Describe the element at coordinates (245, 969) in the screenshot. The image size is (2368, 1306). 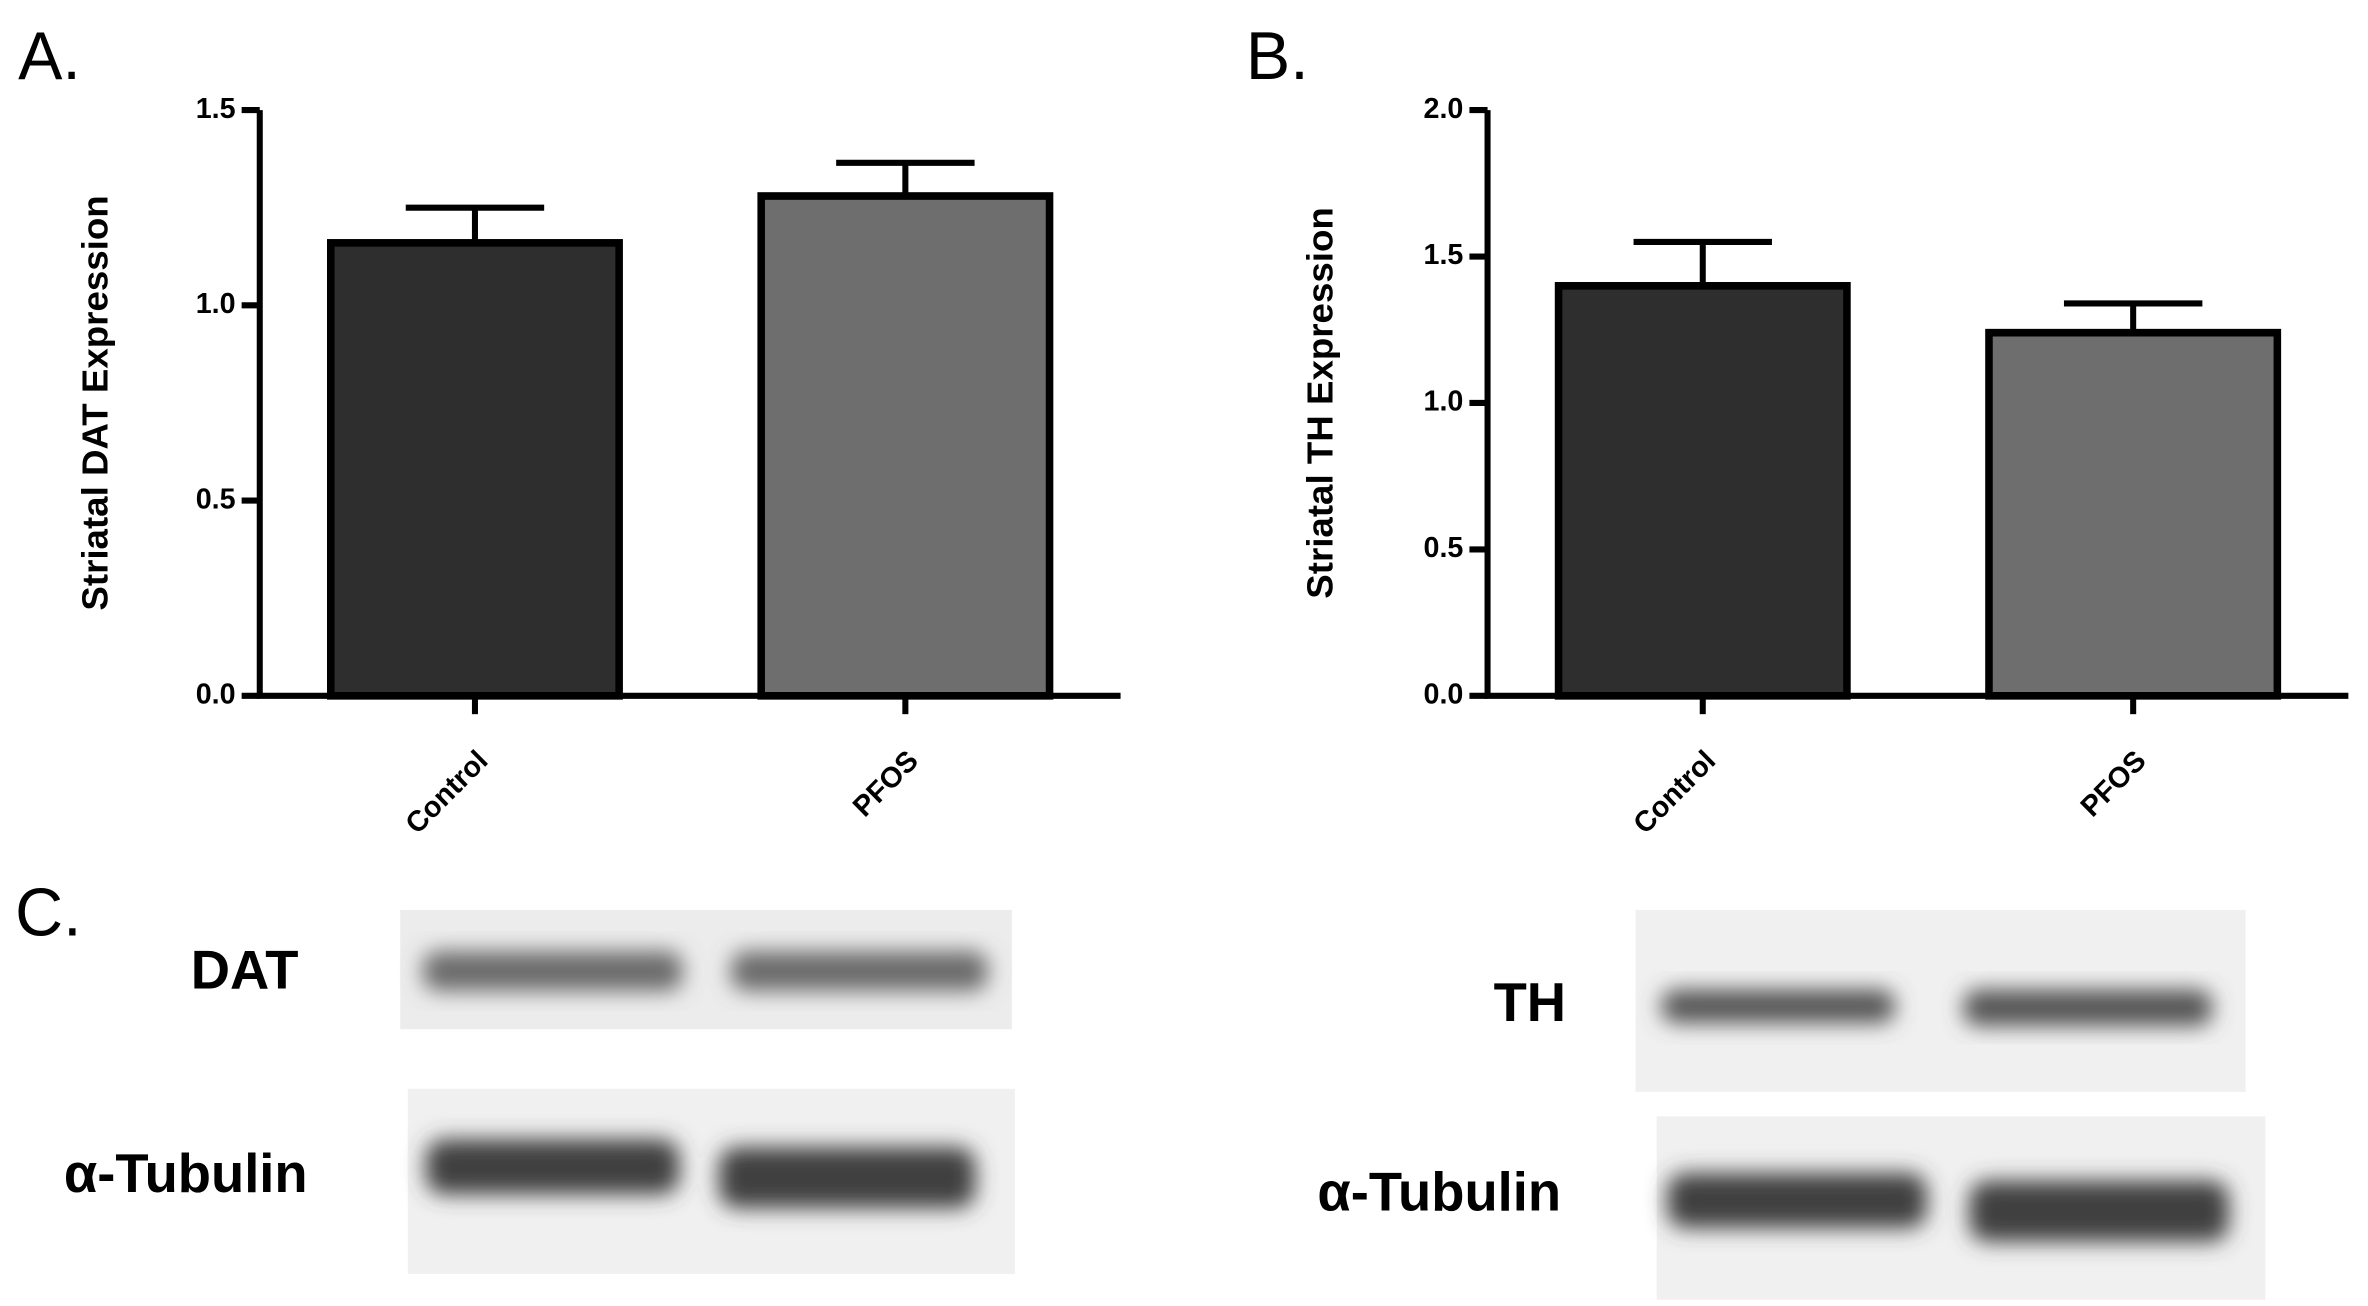
I see `blot-label: DAT` at that location.